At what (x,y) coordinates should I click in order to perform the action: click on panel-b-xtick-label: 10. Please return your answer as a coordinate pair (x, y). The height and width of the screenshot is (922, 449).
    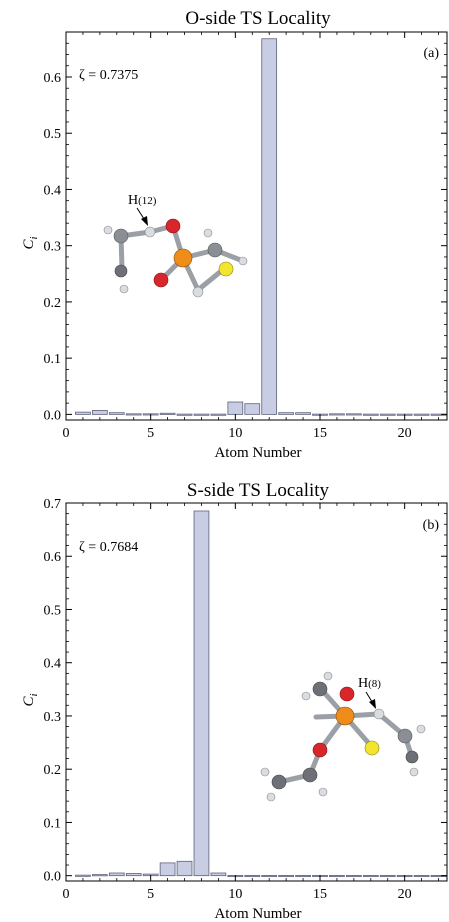
    Looking at the image, I should click on (235, 894).